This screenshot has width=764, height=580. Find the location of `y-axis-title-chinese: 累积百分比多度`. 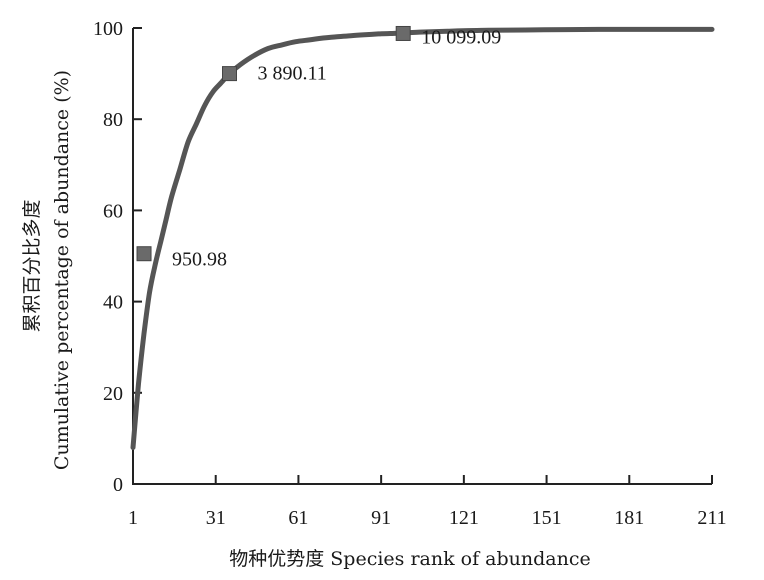

y-axis-title-chinese: 累积百分比多度 is located at coordinates (32, 265).